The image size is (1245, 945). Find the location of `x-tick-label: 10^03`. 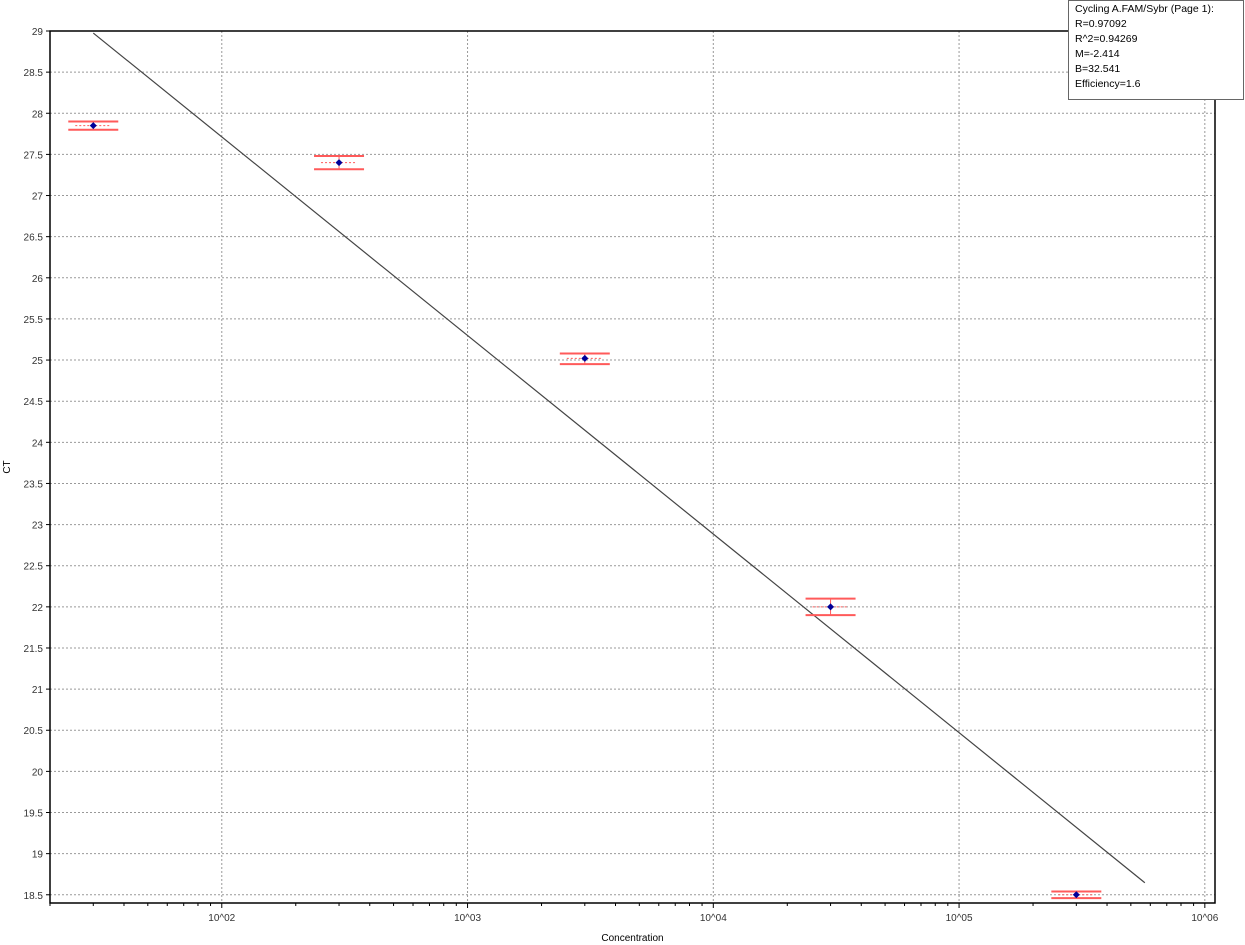

x-tick-label: 10^03 is located at coordinates (467, 918).